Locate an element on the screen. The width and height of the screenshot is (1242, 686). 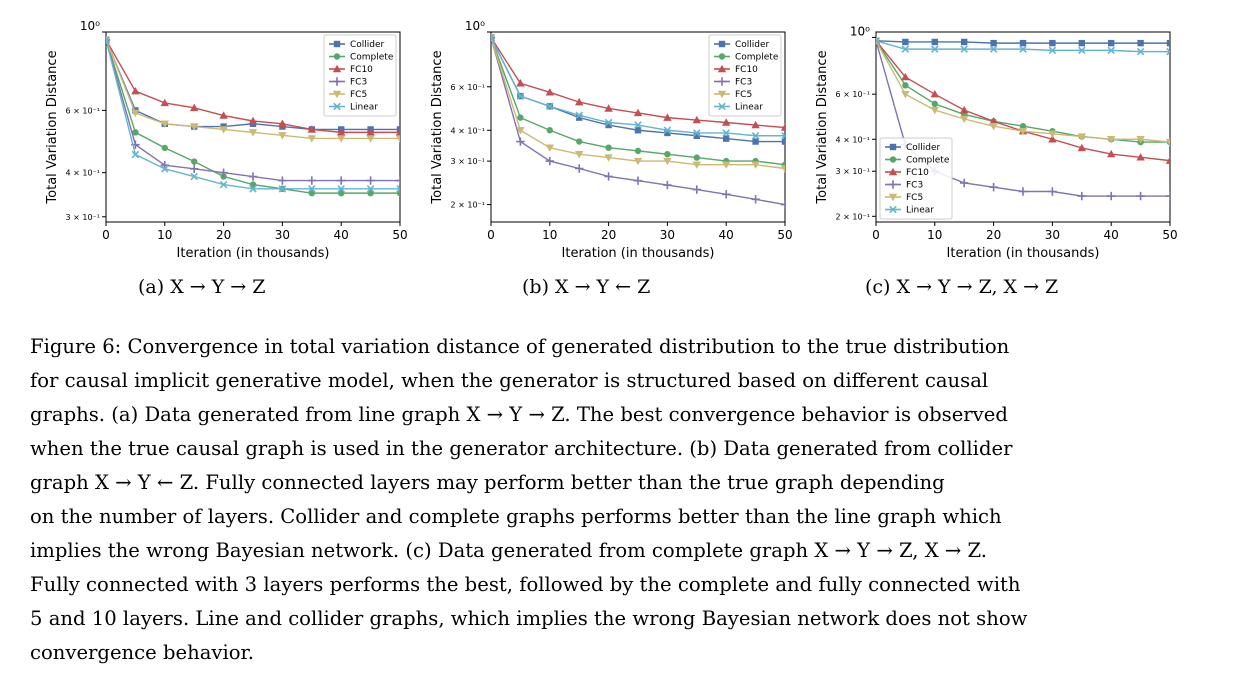
series-fc3 is located at coordinates (638, 121).